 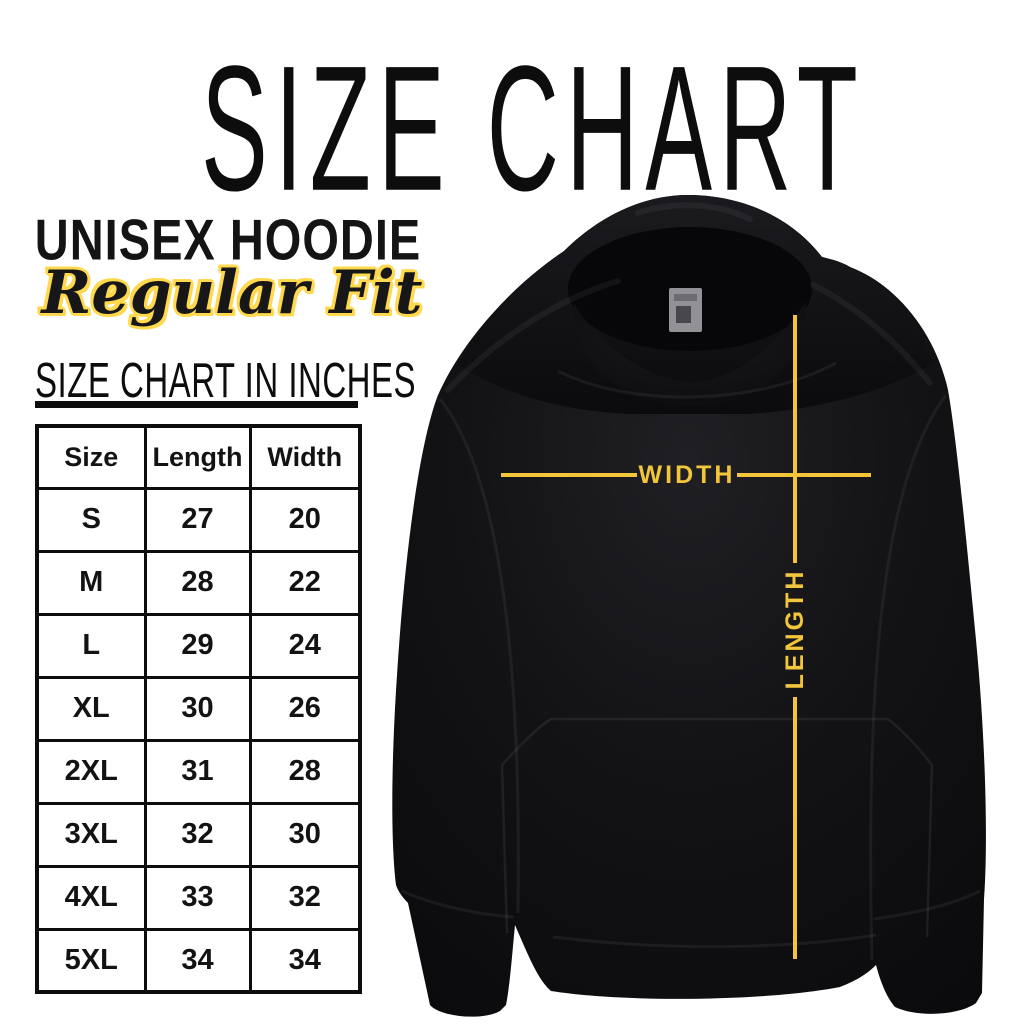 I want to click on width-cell: 24, so click(x=305, y=645).